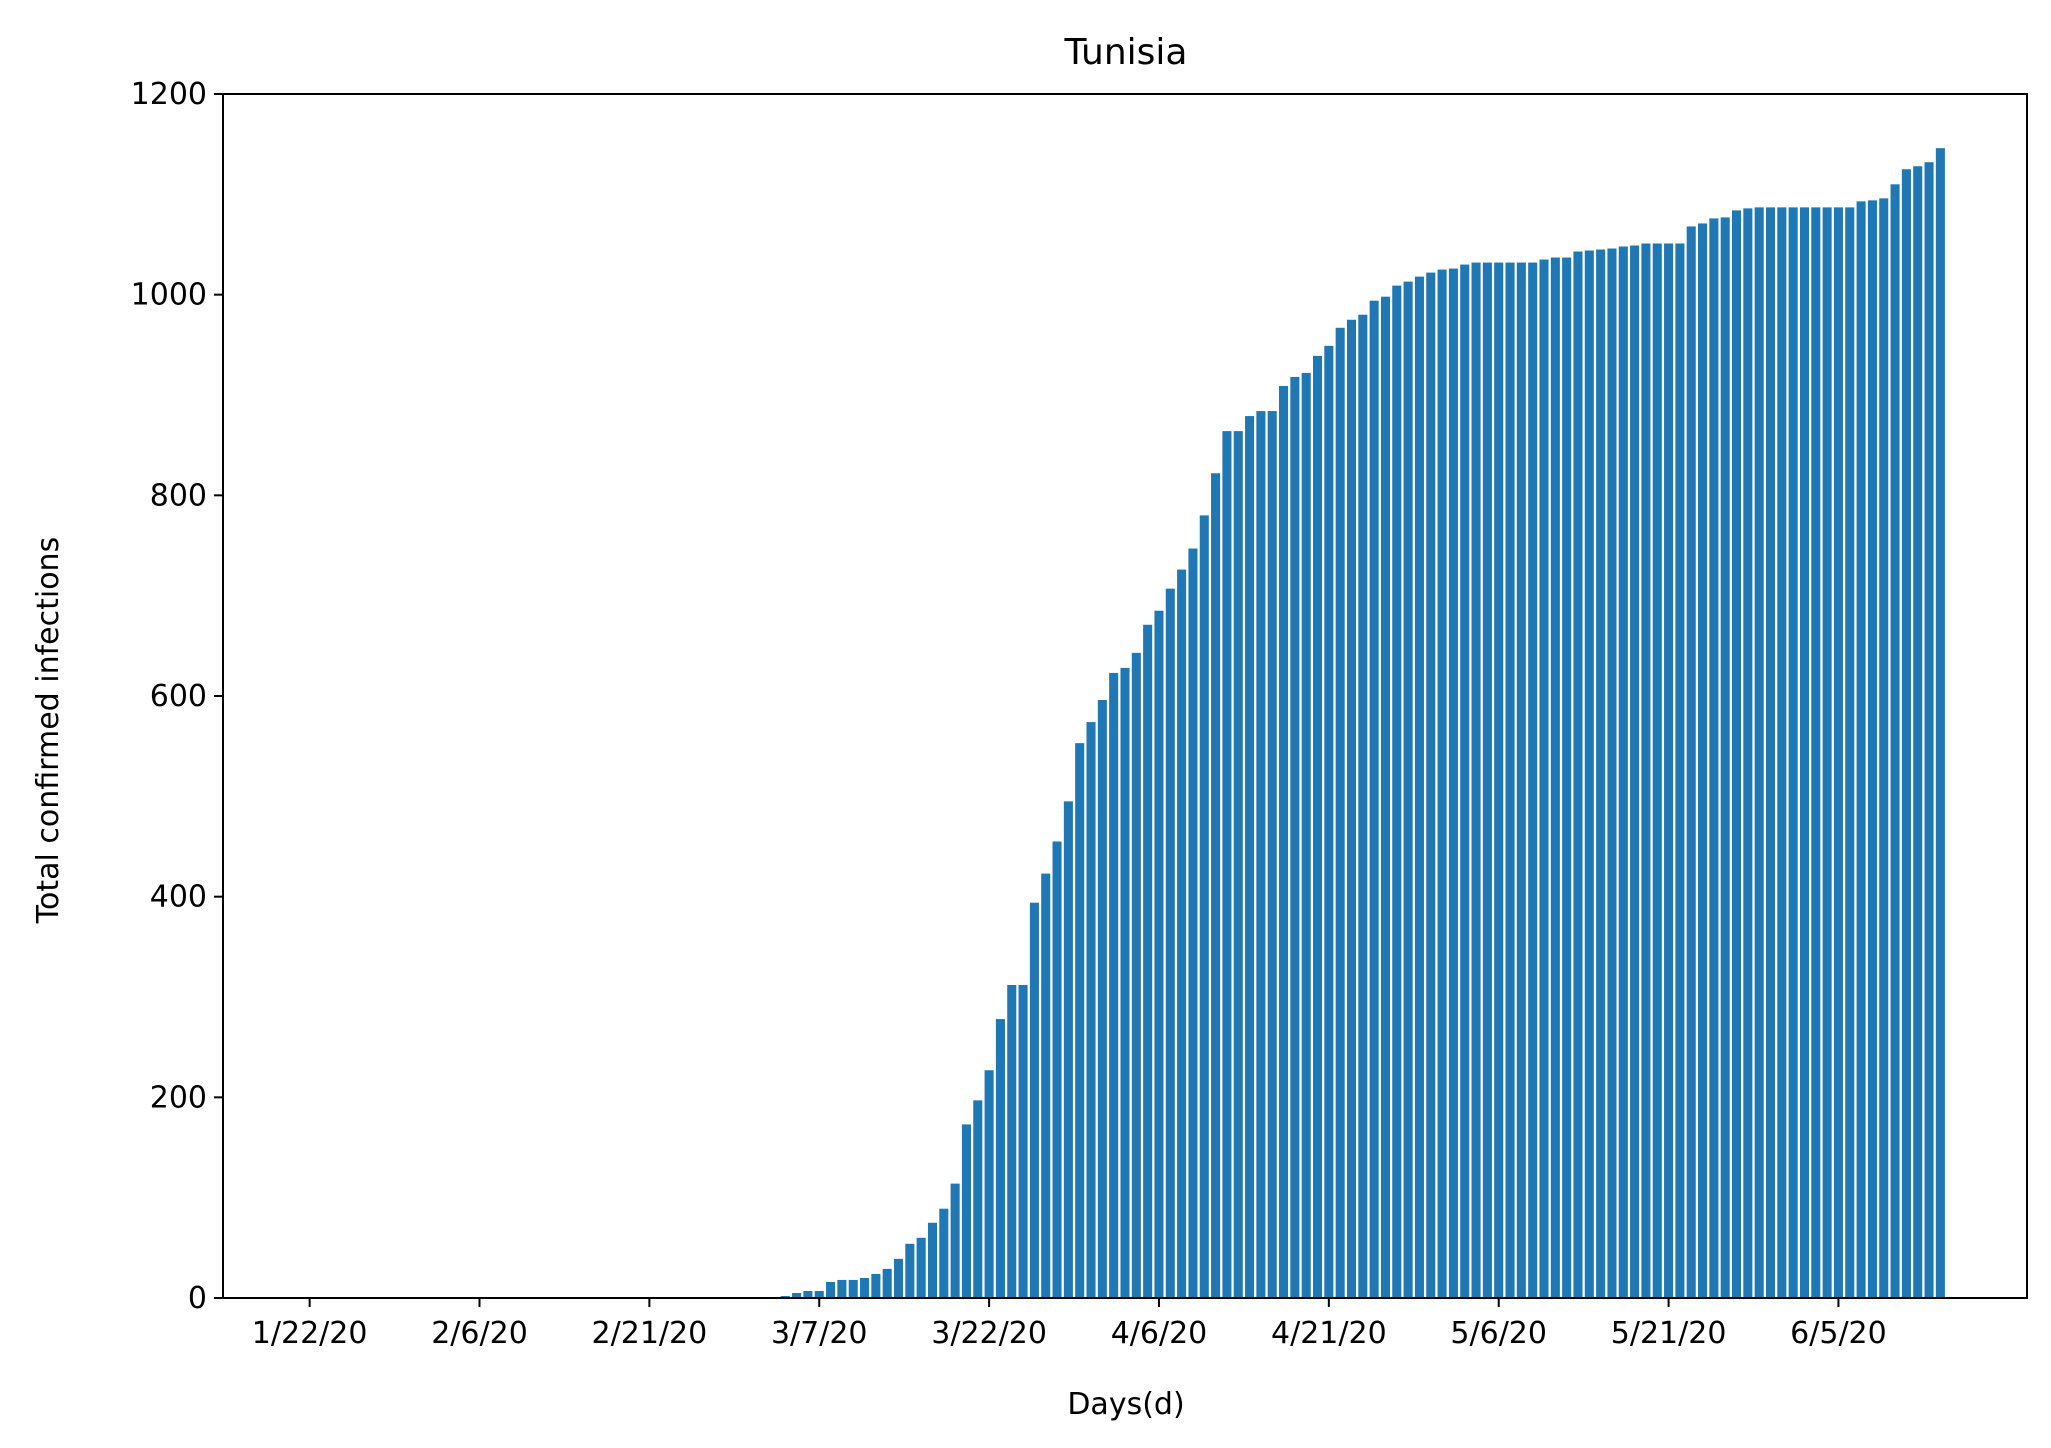 The height and width of the screenshot is (1448, 2051). Describe the element at coordinates (178, 897) in the screenshot. I see `y-tick-label: 400` at that location.